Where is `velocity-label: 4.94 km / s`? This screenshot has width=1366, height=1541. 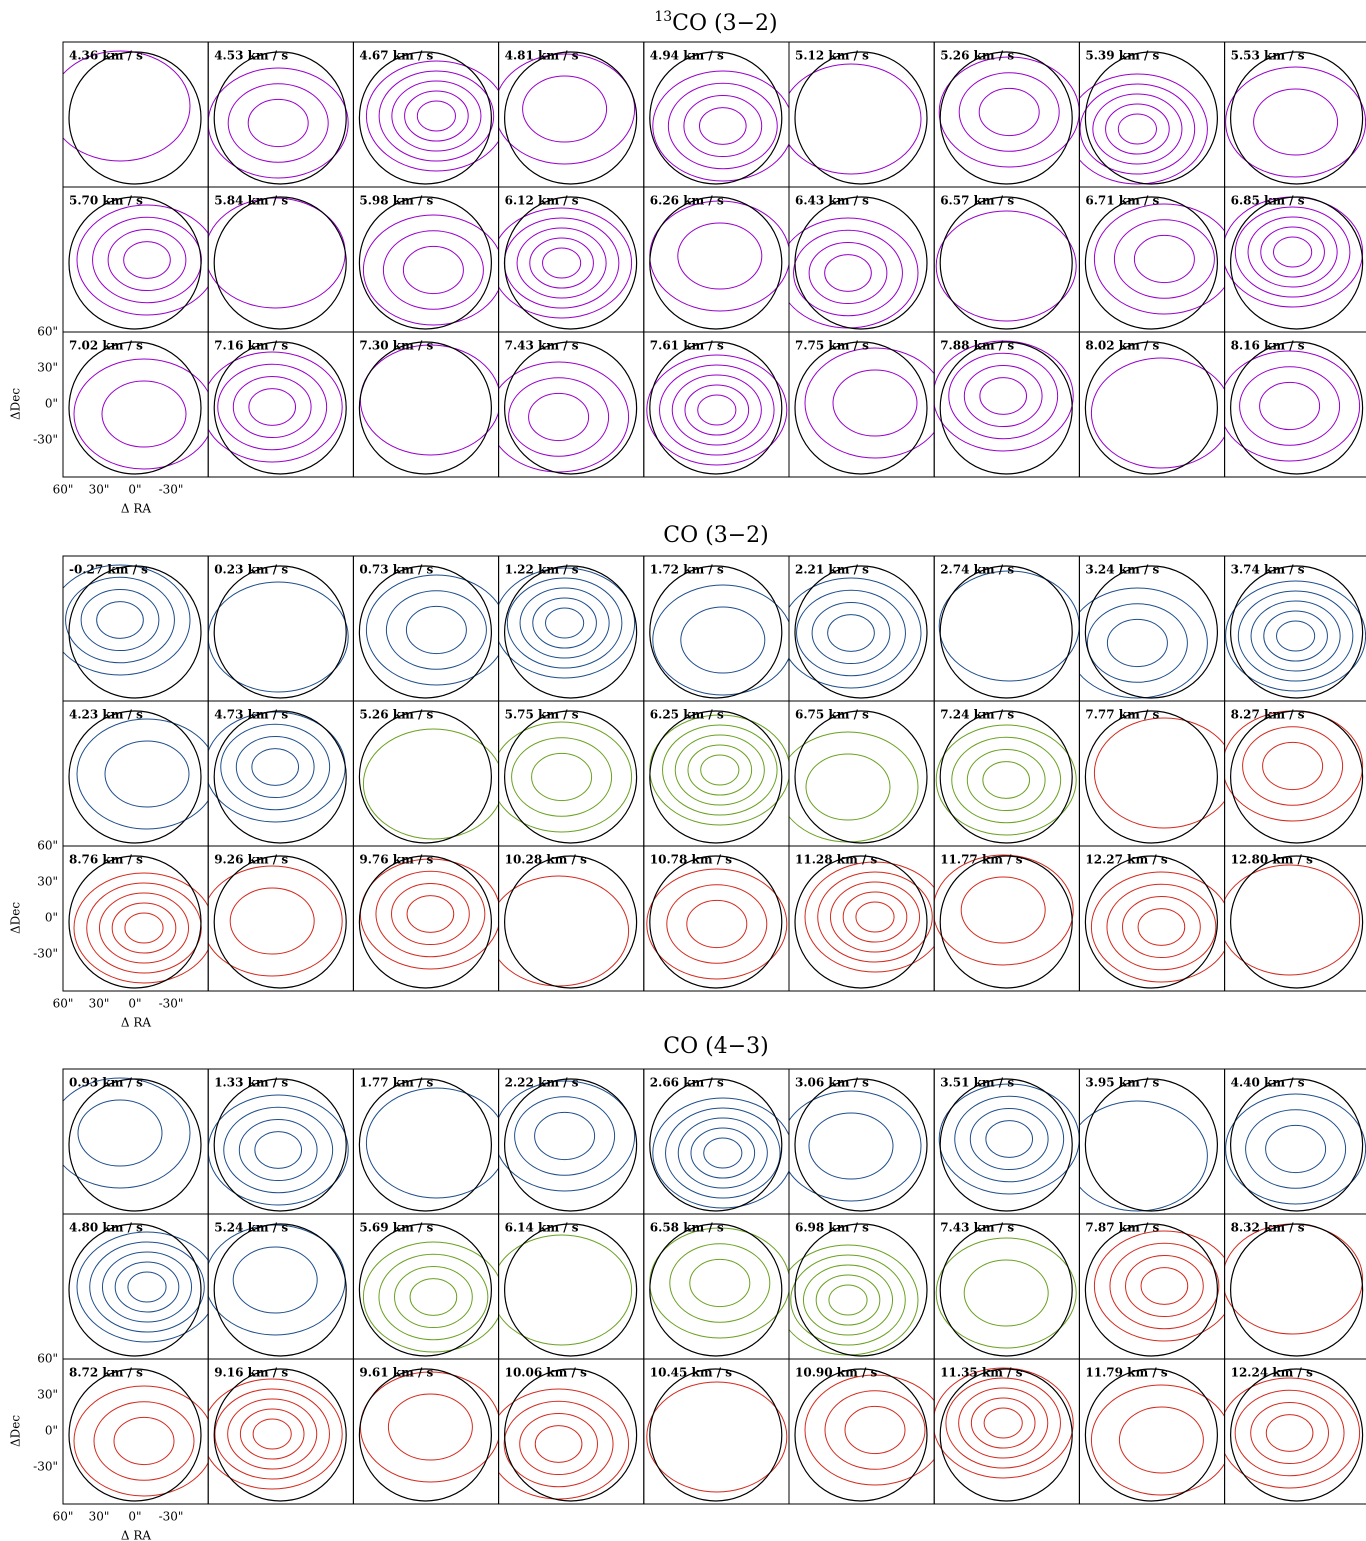
velocity-label: 4.94 km / s is located at coordinates (687, 56).